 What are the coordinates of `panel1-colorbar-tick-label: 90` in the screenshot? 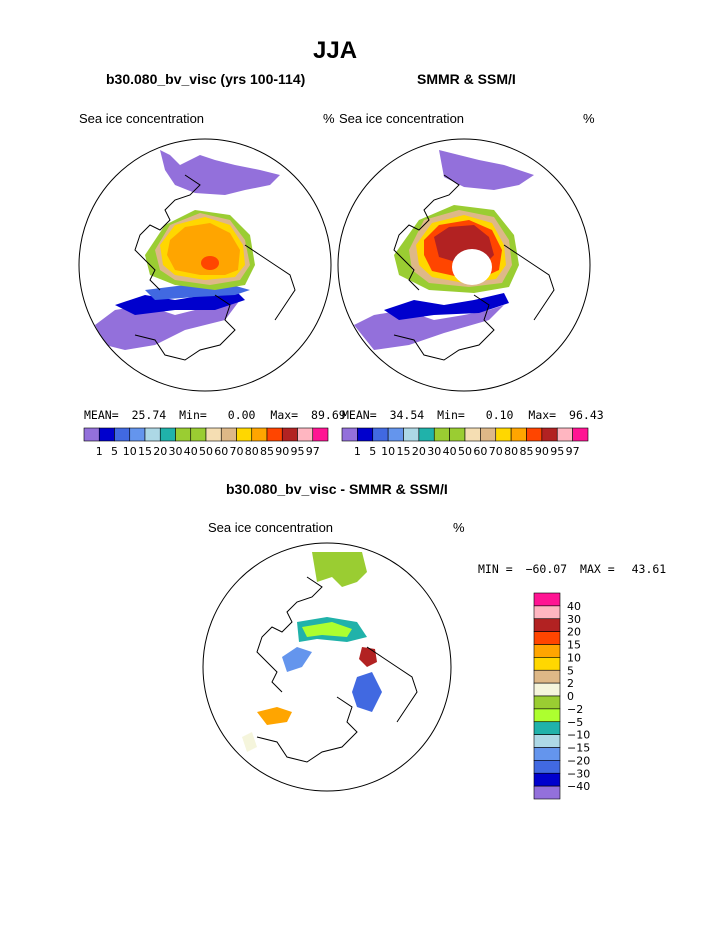 It's located at (282, 451).